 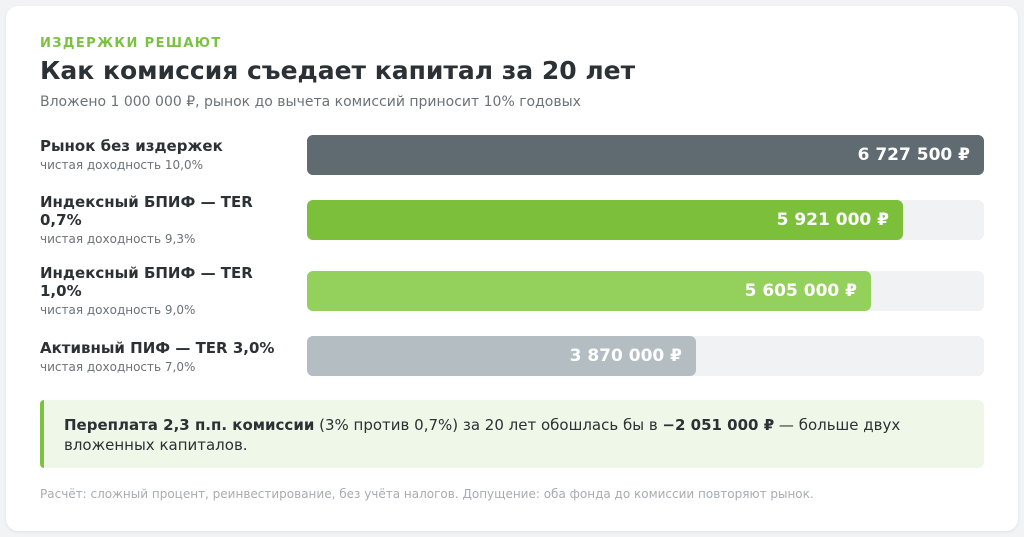 What do you see at coordinates (913, 155) in the screenshot?
I see `bar-value-label: 6 727 500 ₽` at bounding box center [913, 155].